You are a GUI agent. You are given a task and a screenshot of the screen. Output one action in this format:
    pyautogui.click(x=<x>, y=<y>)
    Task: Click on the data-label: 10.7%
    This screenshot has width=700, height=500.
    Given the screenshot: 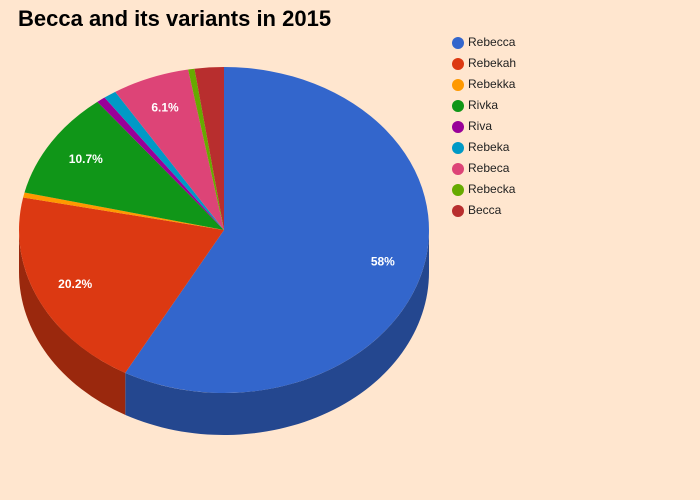 What is the action you would take?
    pyautogui.click(x=86, y=159)
    